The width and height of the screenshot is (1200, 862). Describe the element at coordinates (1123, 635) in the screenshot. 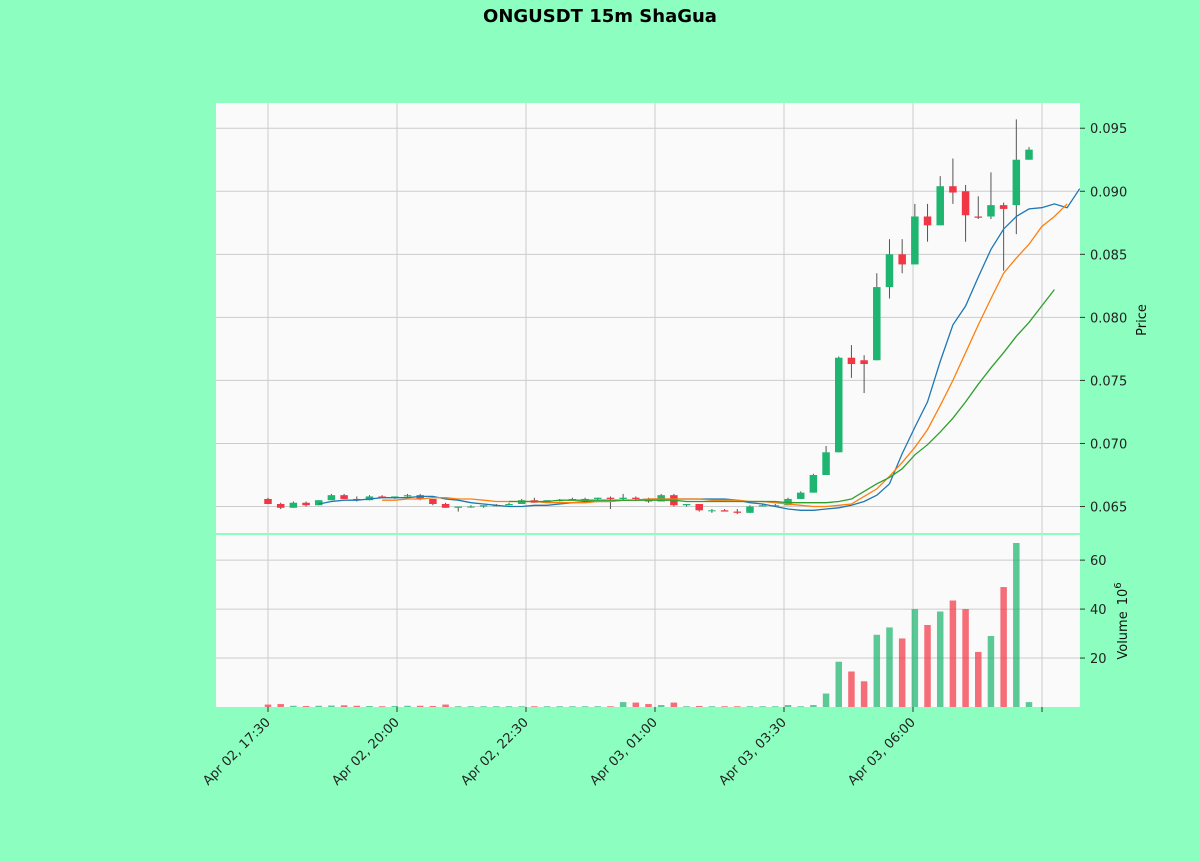

I see `volume-axis-label-text: Volume` at that location.